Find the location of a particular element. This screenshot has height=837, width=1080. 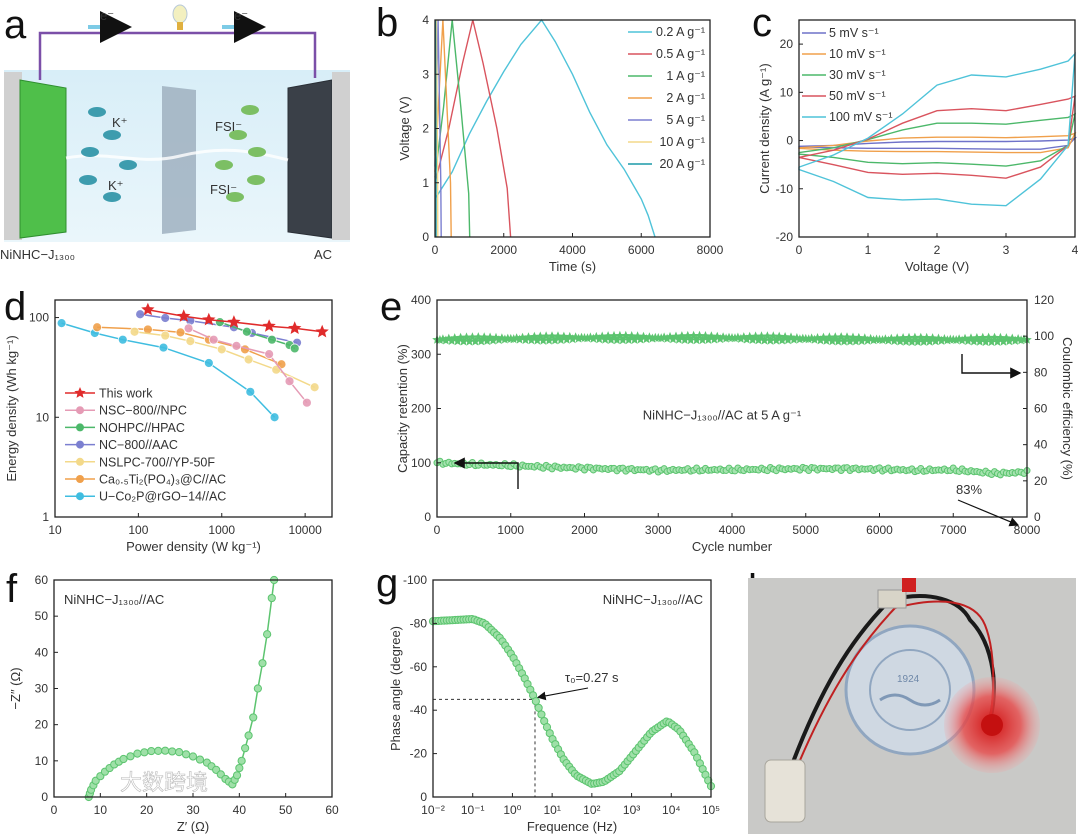

left-axis-arrow is located at coordinates (486, 473).